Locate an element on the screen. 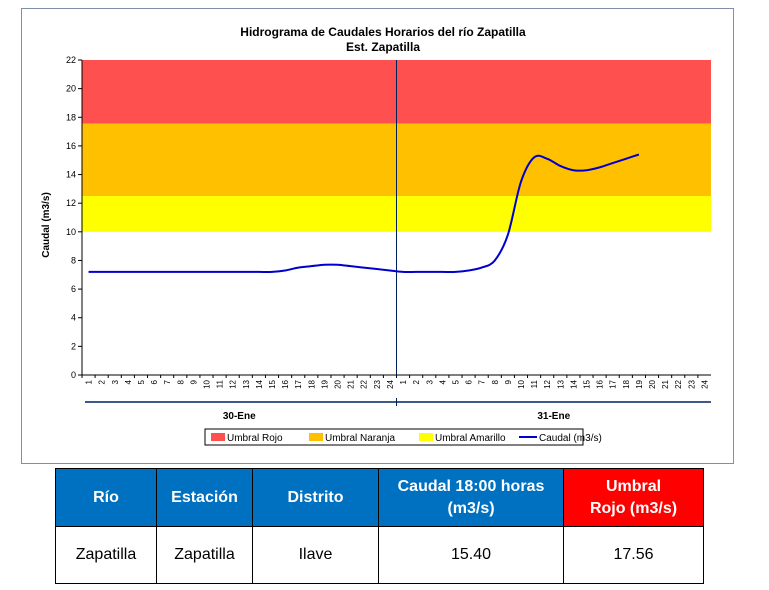  chart-subtitle: Est. Zapatilla is located at coordinates (383, 47).